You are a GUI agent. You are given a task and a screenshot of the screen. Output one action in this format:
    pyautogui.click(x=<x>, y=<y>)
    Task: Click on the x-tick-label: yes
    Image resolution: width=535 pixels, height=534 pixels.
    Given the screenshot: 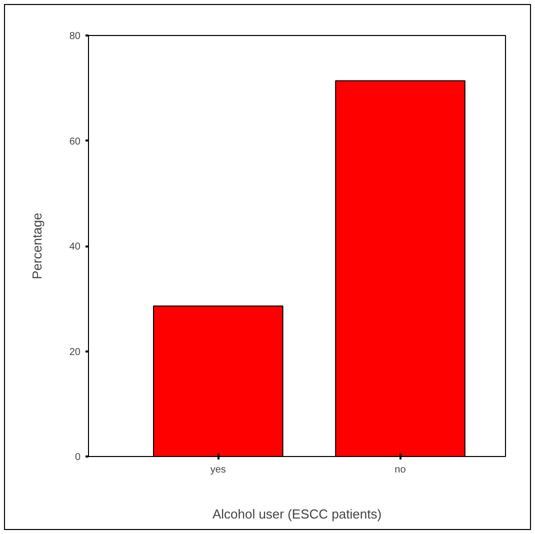 What is the action you would take?
    pyautogui.click(x=218, y=470)
    